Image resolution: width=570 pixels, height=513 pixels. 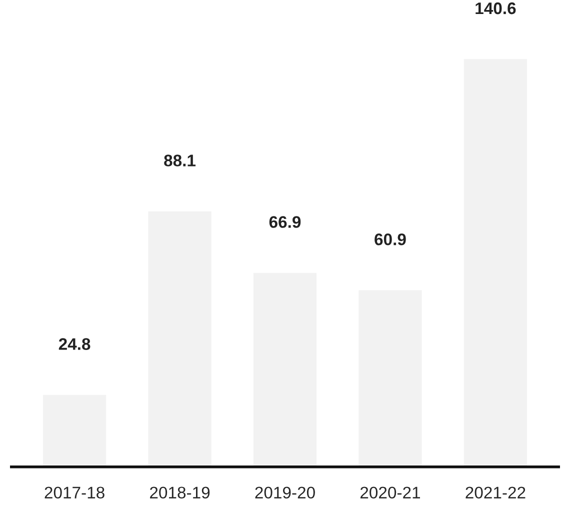 What do you see at coordinates (180, 160) in the screenshot?
I see `data-label: 88.1` at bounding box center [180, 160].